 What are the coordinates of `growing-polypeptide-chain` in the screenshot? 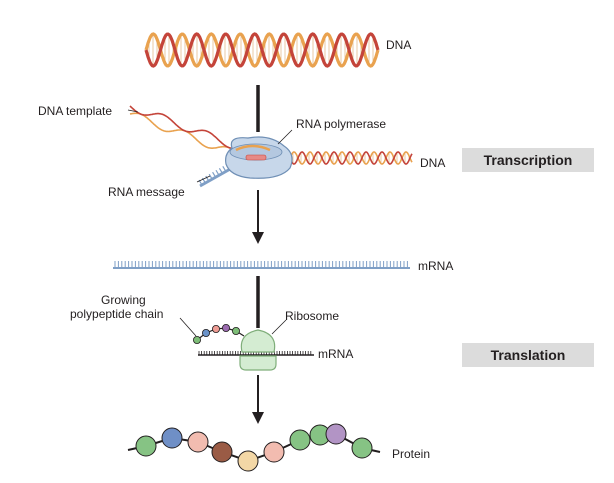 It's located at (218, 333).